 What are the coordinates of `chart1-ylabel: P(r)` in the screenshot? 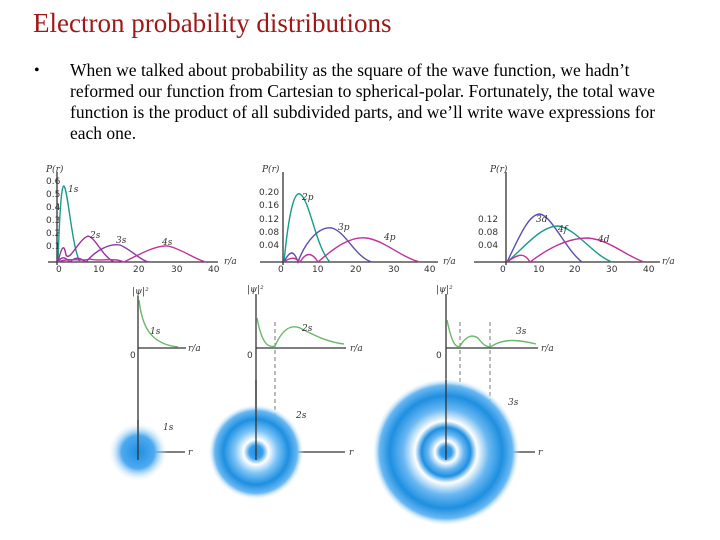 It's located at (54, 169).